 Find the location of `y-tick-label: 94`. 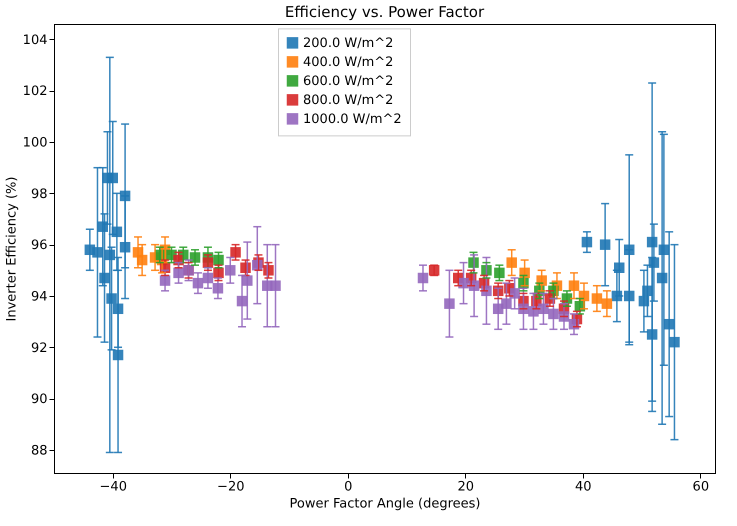

y-tick-label: 94 is located at coordinates (39, 296).